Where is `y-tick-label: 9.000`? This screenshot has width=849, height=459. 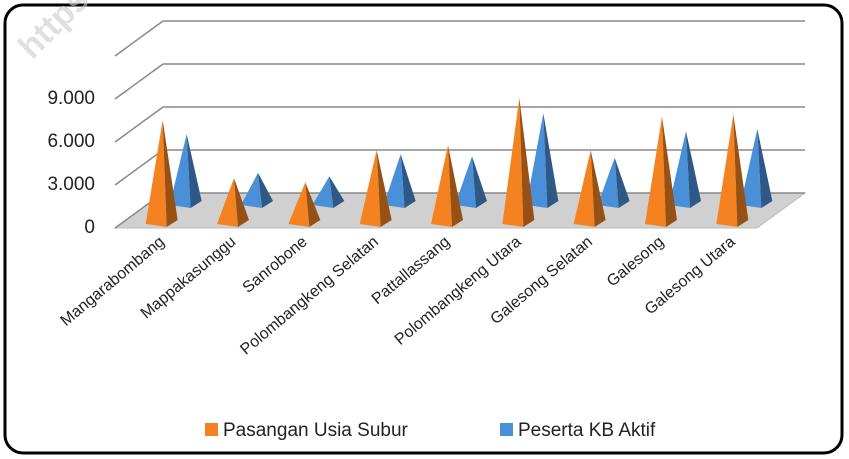 y-tick-label: 9.000 is located at coordinates (71, 98).